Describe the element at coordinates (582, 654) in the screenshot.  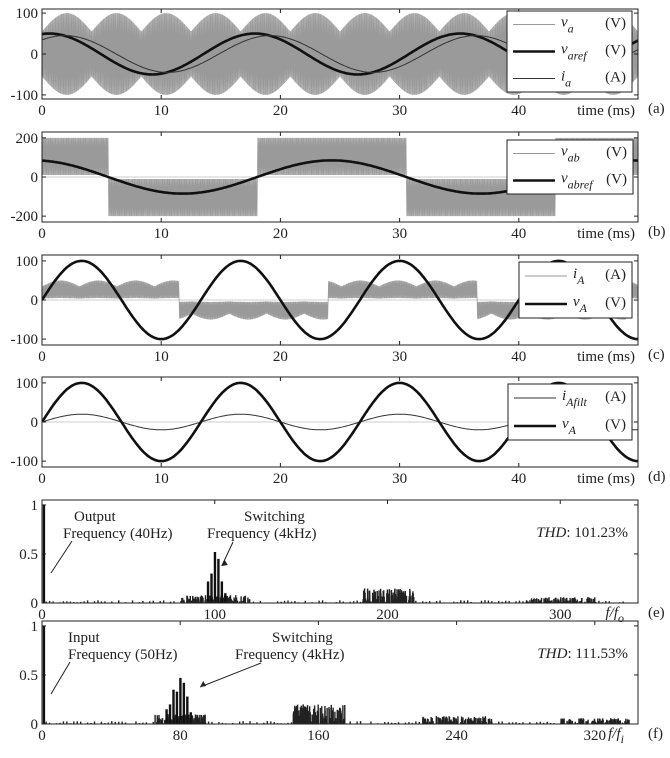
I see `thd-text: THD: 111.53%` at that location.